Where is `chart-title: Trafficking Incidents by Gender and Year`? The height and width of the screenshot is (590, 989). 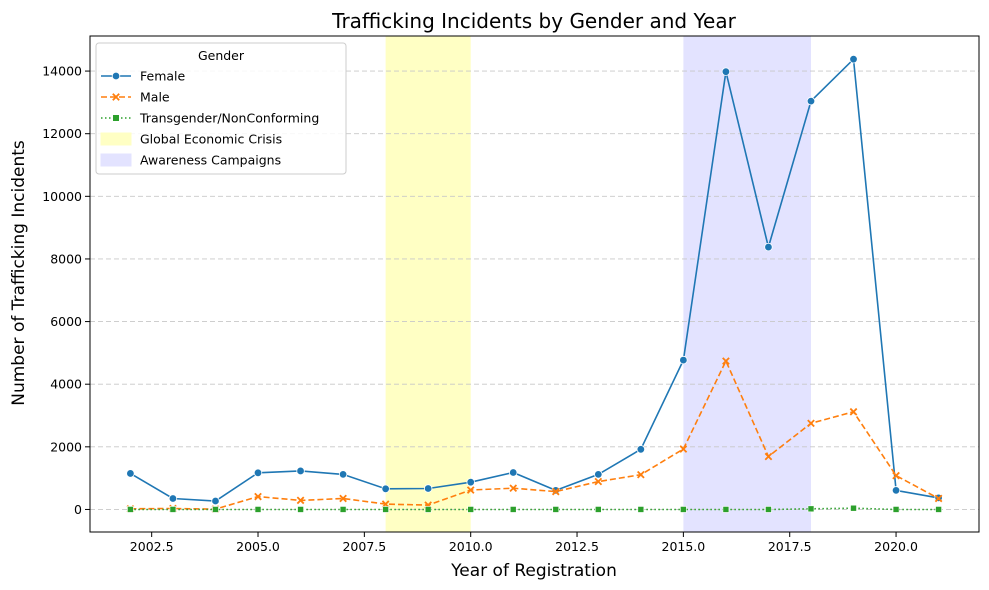
chart-title: Trafficking Incidents by Gender and Year is located at coordinates (533, 21).